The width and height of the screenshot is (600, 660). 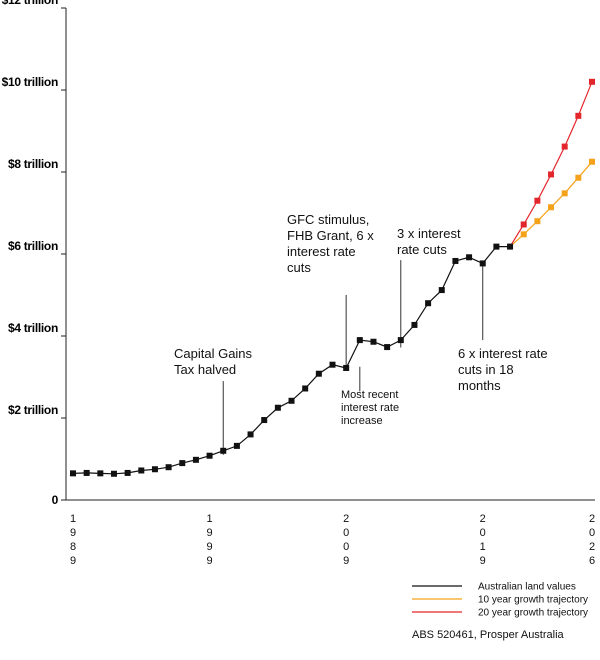 What do you see at coordinates (527, 587) in the screenshot?
I see `legend-label: Australian land values` at bounding box center [527, 587].